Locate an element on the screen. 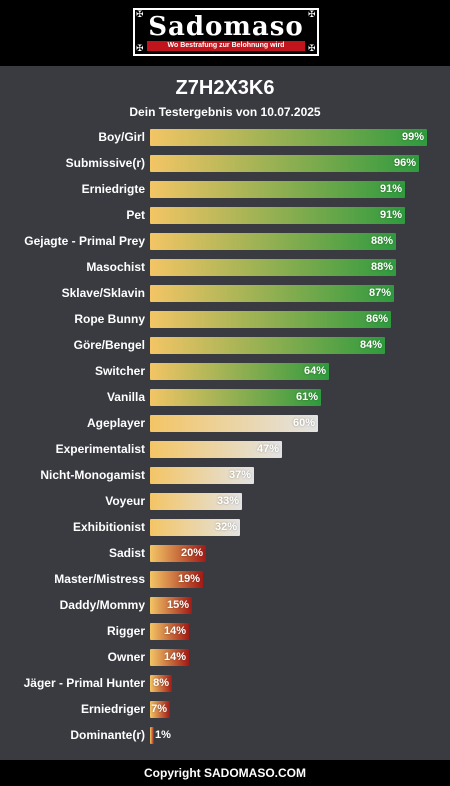 This screenshot has height=786, width=450. result-label: Owner is located at coordinates (126, 657).